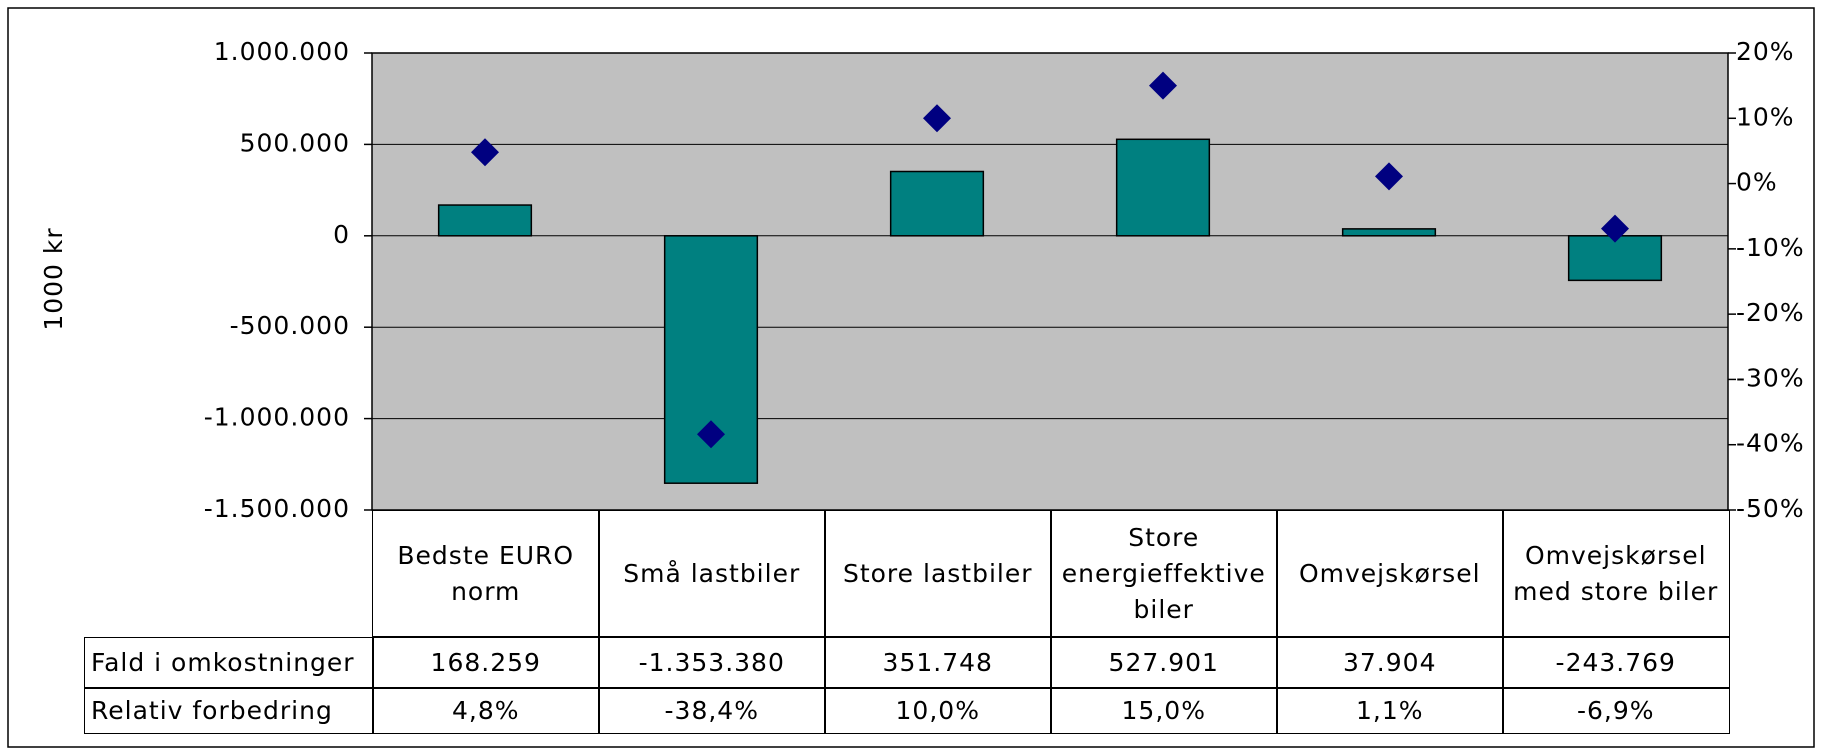  Describe the element at coordinates (341, 234) in the screenshot. I see `y-tick-label: 0` at that location.